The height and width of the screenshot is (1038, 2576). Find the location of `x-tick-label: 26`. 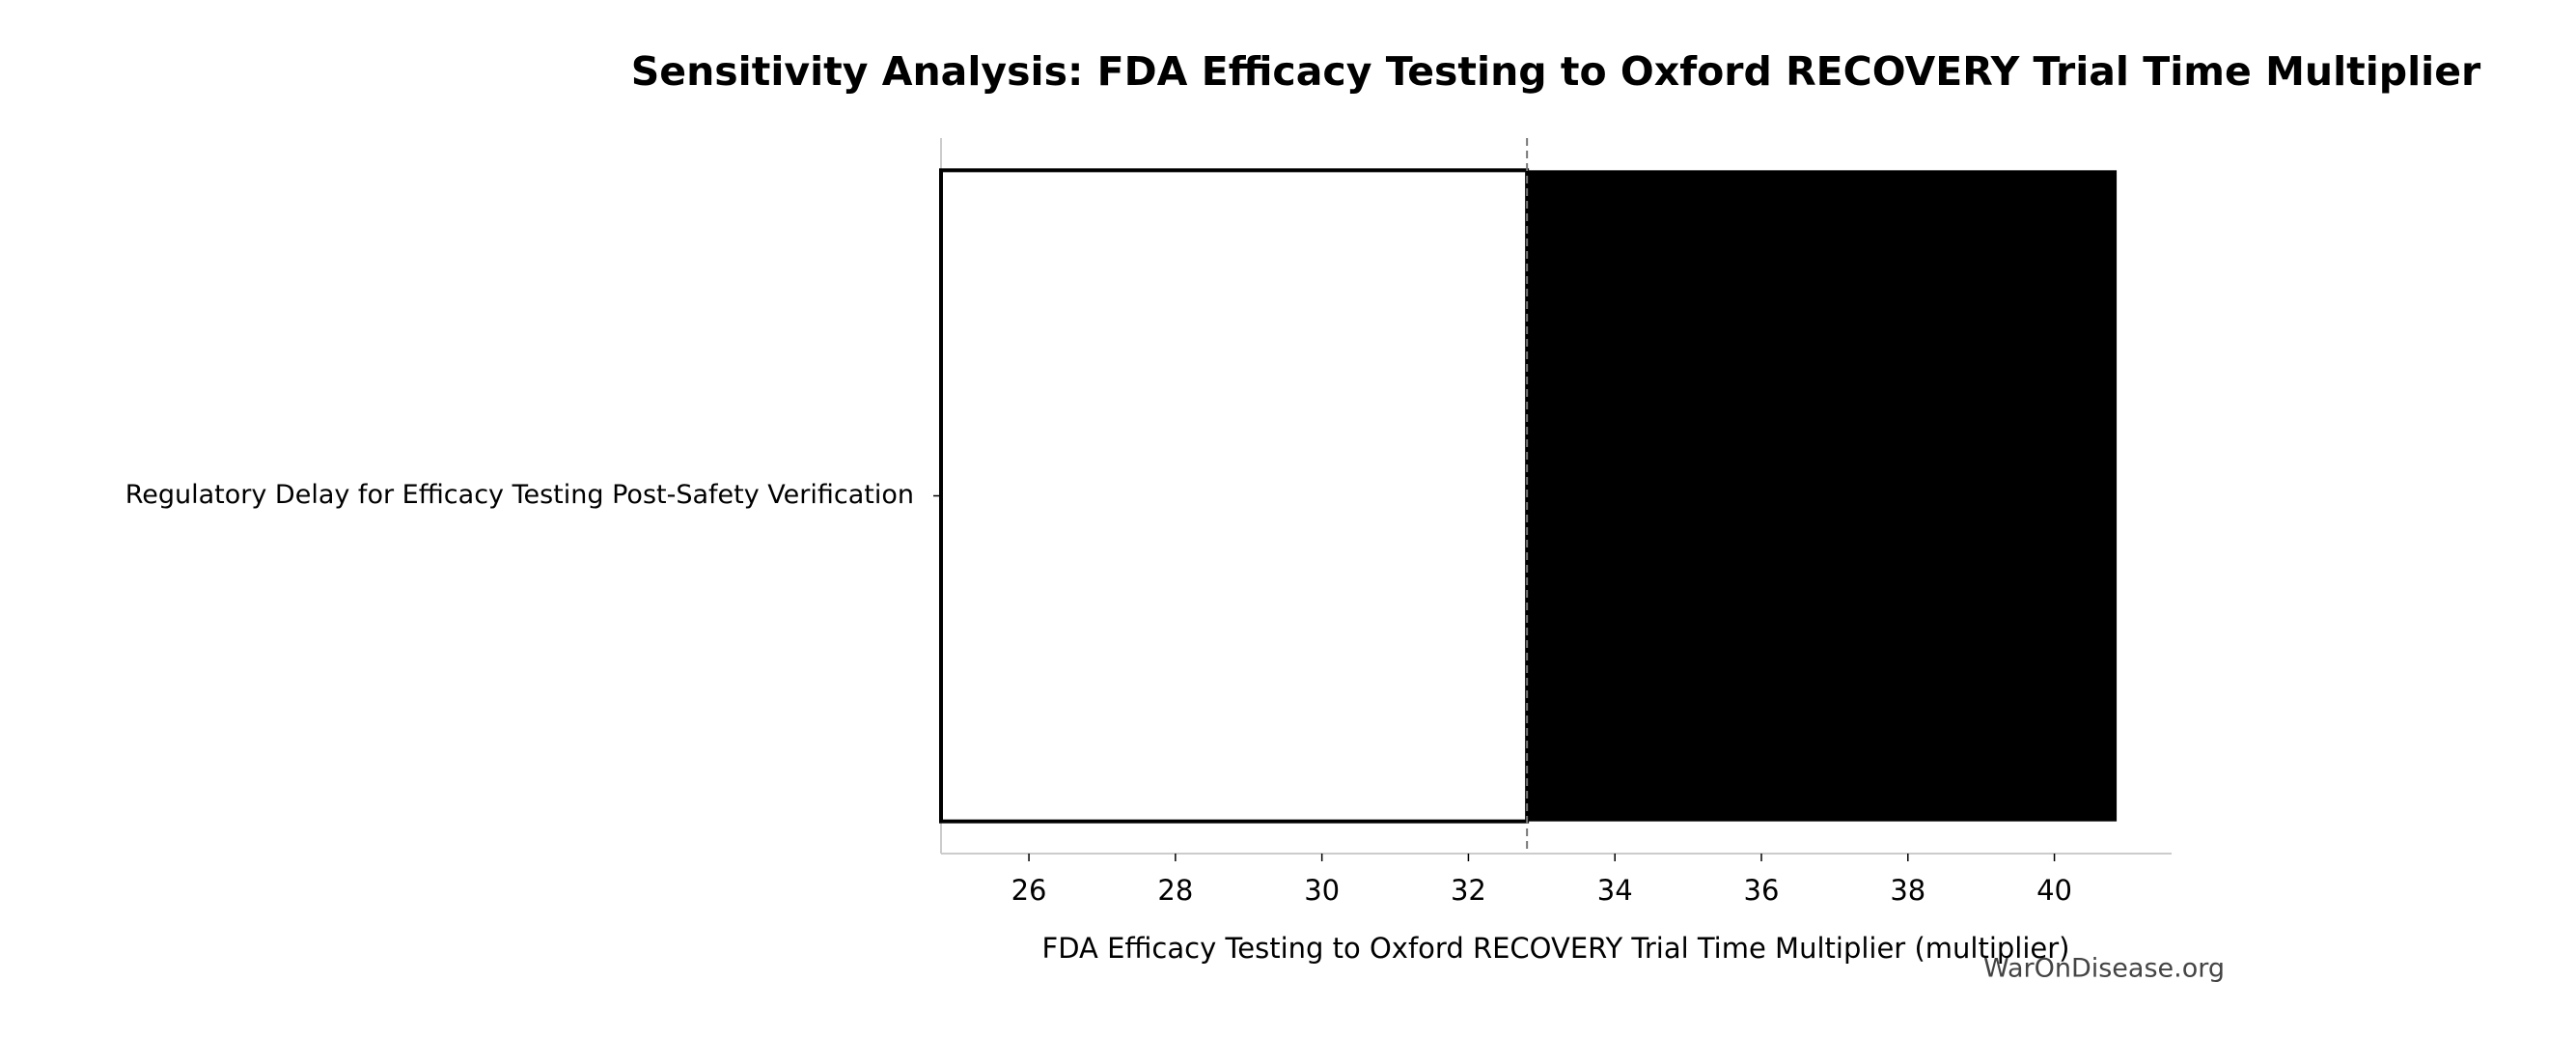

x-tick-label: 26 is located at coordinates (1029, 890).